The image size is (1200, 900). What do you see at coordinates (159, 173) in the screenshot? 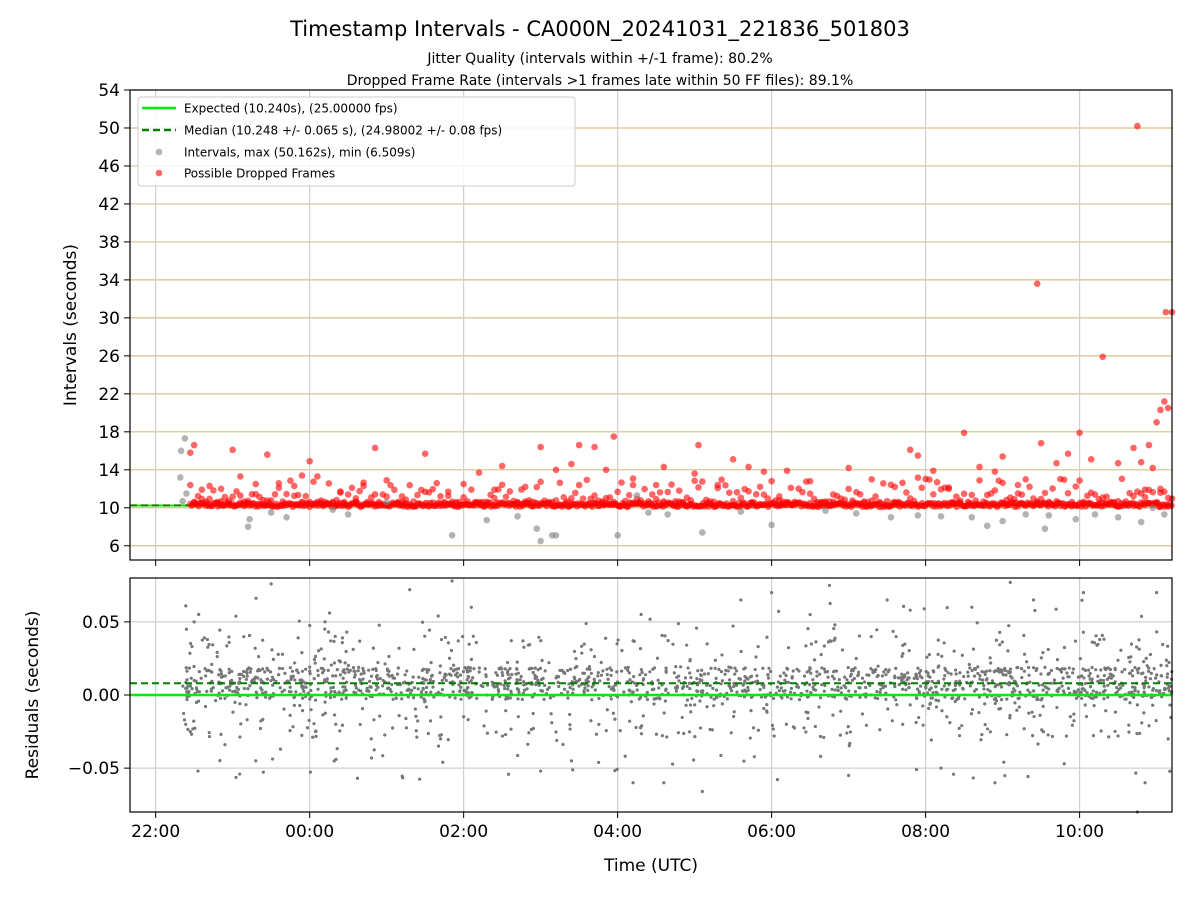
I see `legend-dropped-marker` at bounding box center [159, 173].